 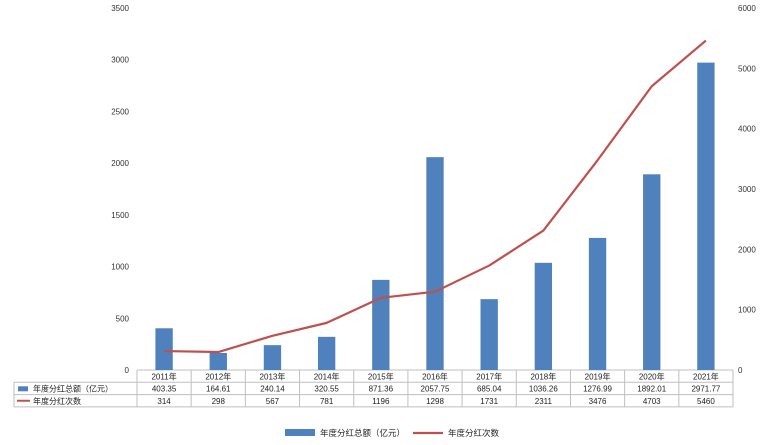 What do you see at coordinates (598, 376) in the screenshot?
I see `category-label: 2019年` at bounding box center [598, 376].